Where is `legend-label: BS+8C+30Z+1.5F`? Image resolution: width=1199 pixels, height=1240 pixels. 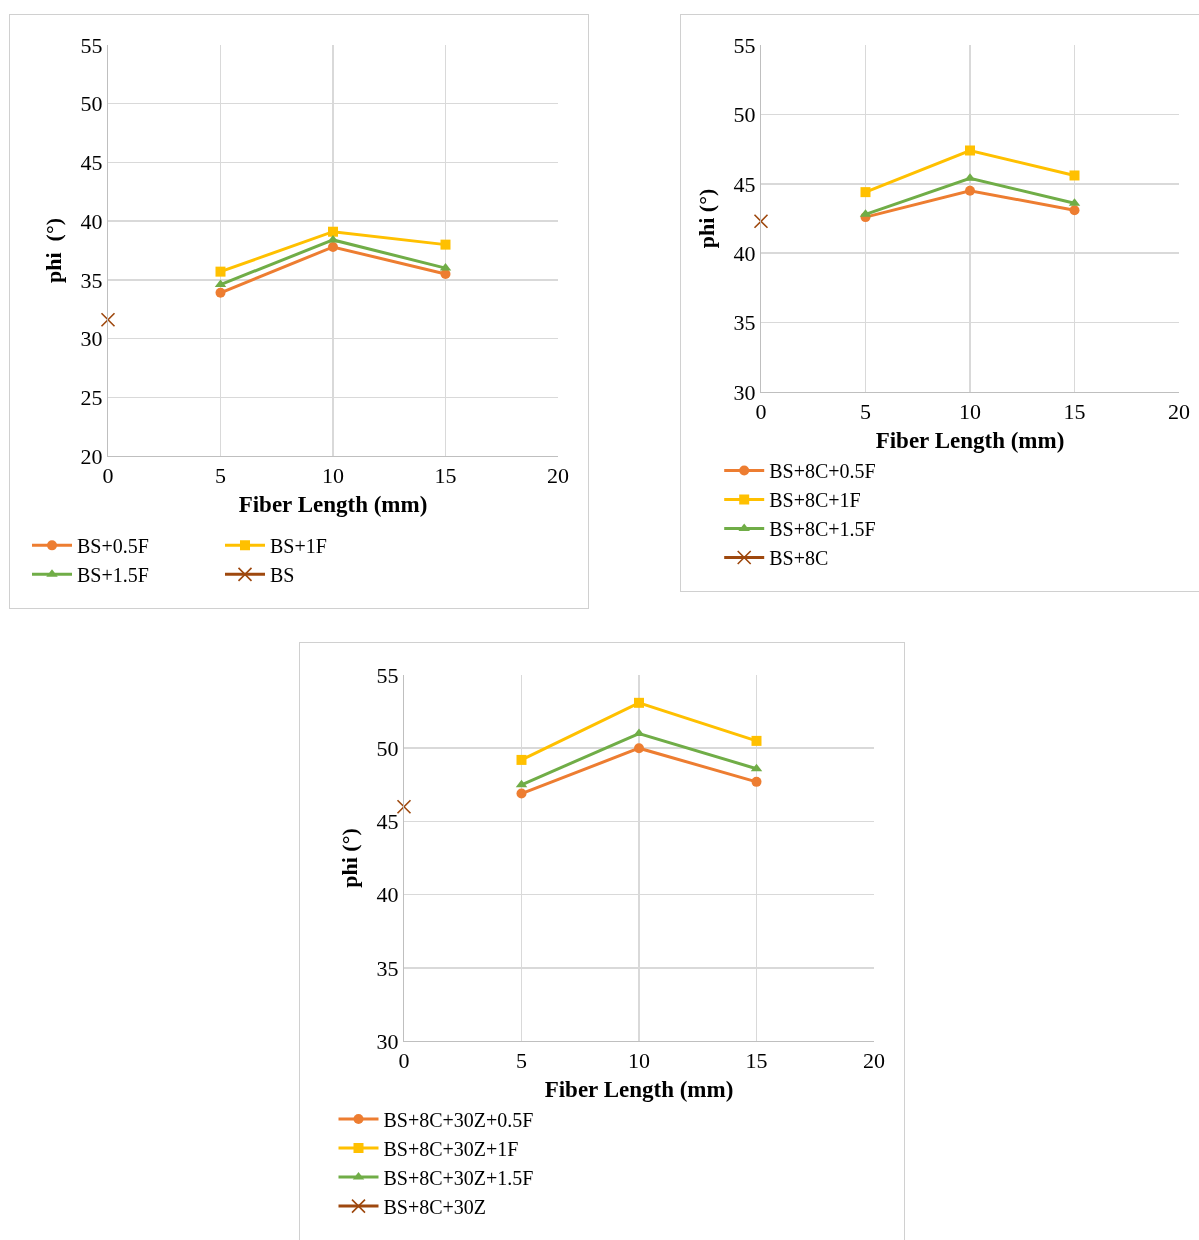
legend-label: BS+8C+30Z+1.5F is located at coordinates (458, 1177).